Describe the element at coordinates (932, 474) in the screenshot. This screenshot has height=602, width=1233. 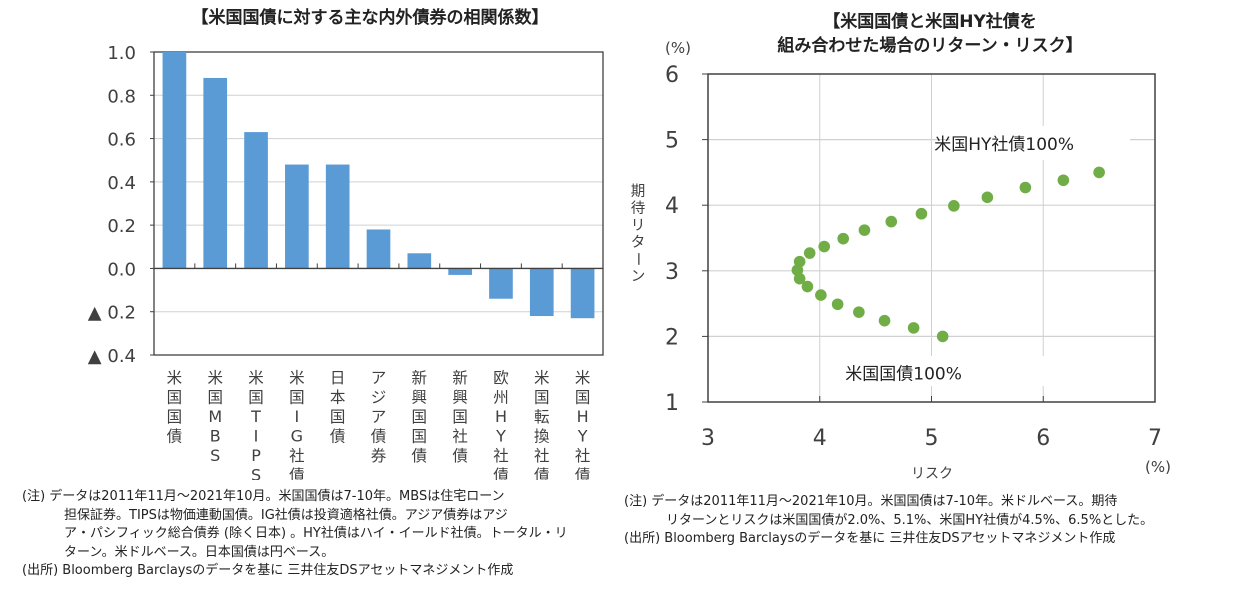
I see `x-axis-label: リスク` at that location.